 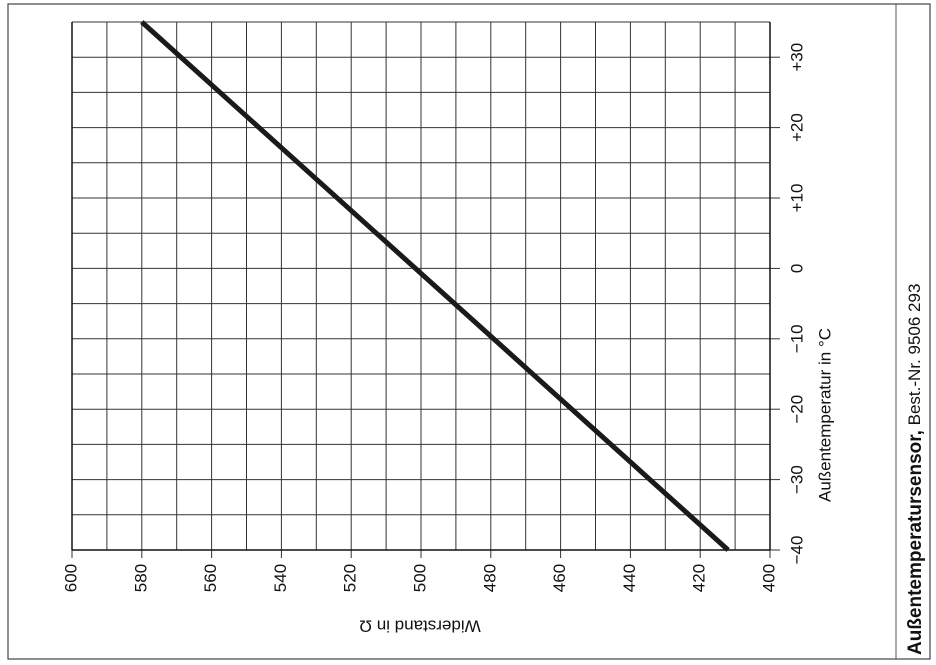 What do you see at coordinates (280, 578) in the screenshot?
I see `x-tick-label: 540` at bounding box center [280, 578].